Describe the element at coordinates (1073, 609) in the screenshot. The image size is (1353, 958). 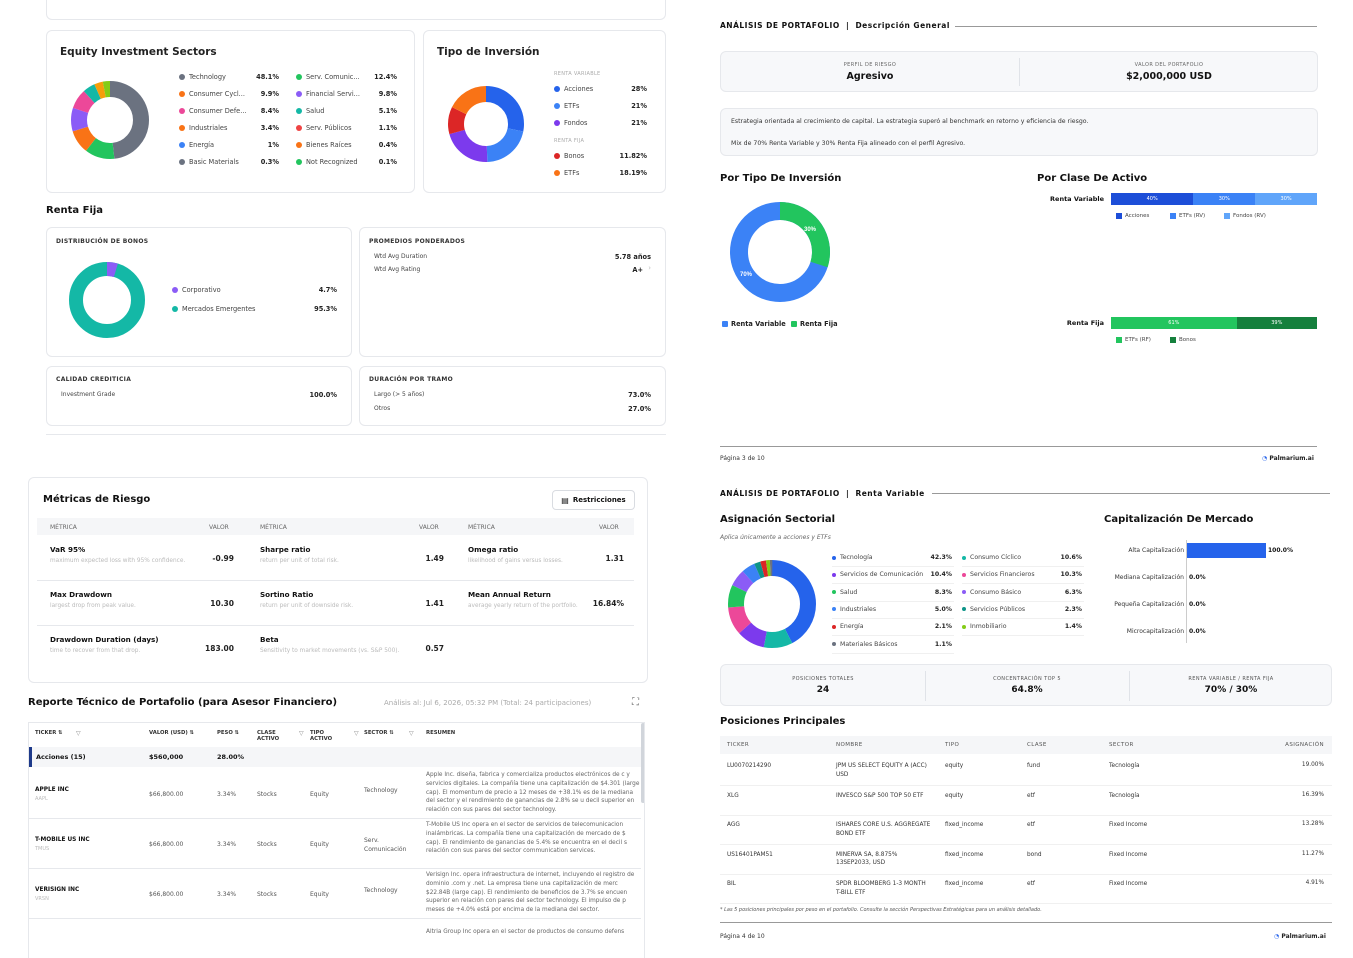
I see `legend-value: 2.3%` at that location.